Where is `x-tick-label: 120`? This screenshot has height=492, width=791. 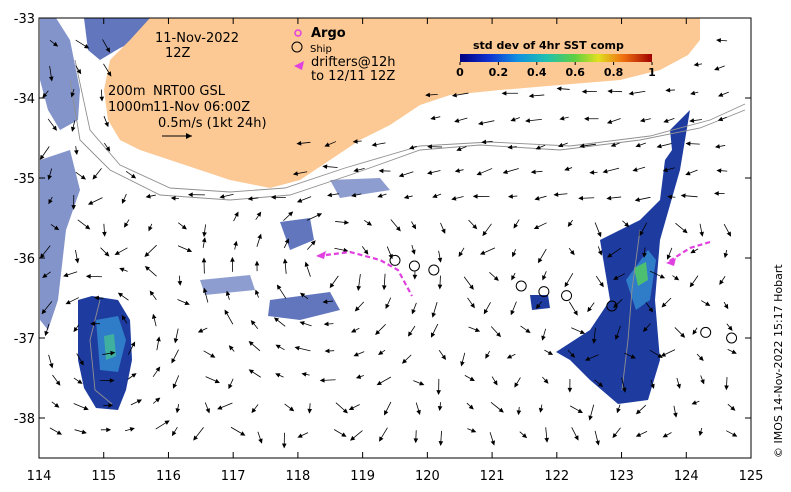 x-tick-label: 120 is located at coordinates (427, 476).